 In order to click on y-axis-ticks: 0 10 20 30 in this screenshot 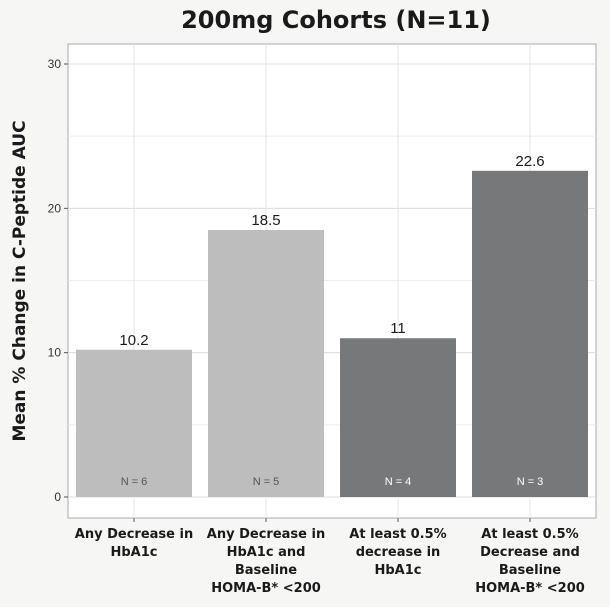, I will do `click(58, 280)`.